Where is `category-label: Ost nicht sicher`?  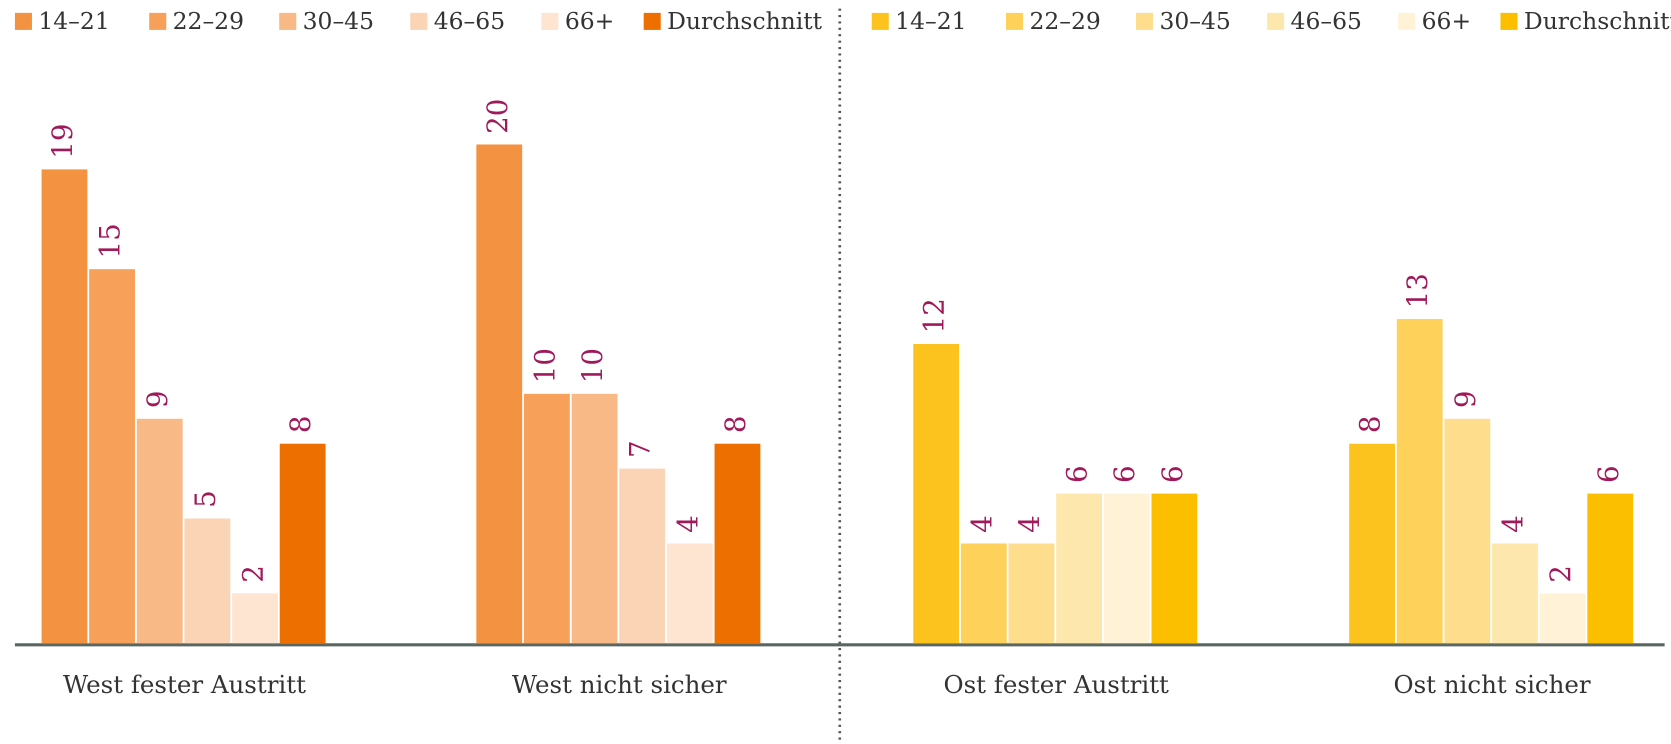
category-label: Ost nicht sicher is located at coordinates (1491, 684).